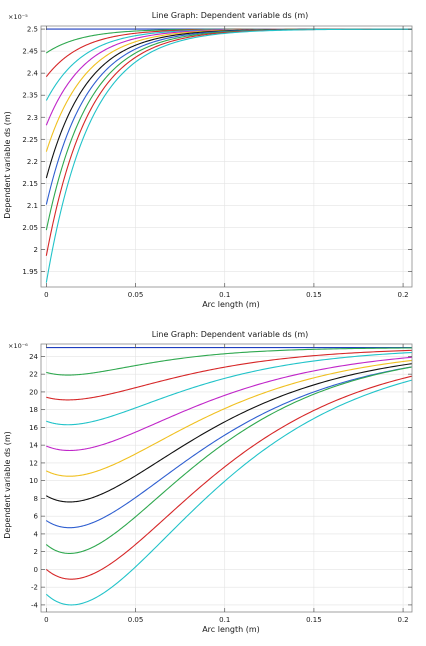 This screenshot has height=646, width=426. I want to click on top-y-tick-label: 2.05, so click(30, 228).